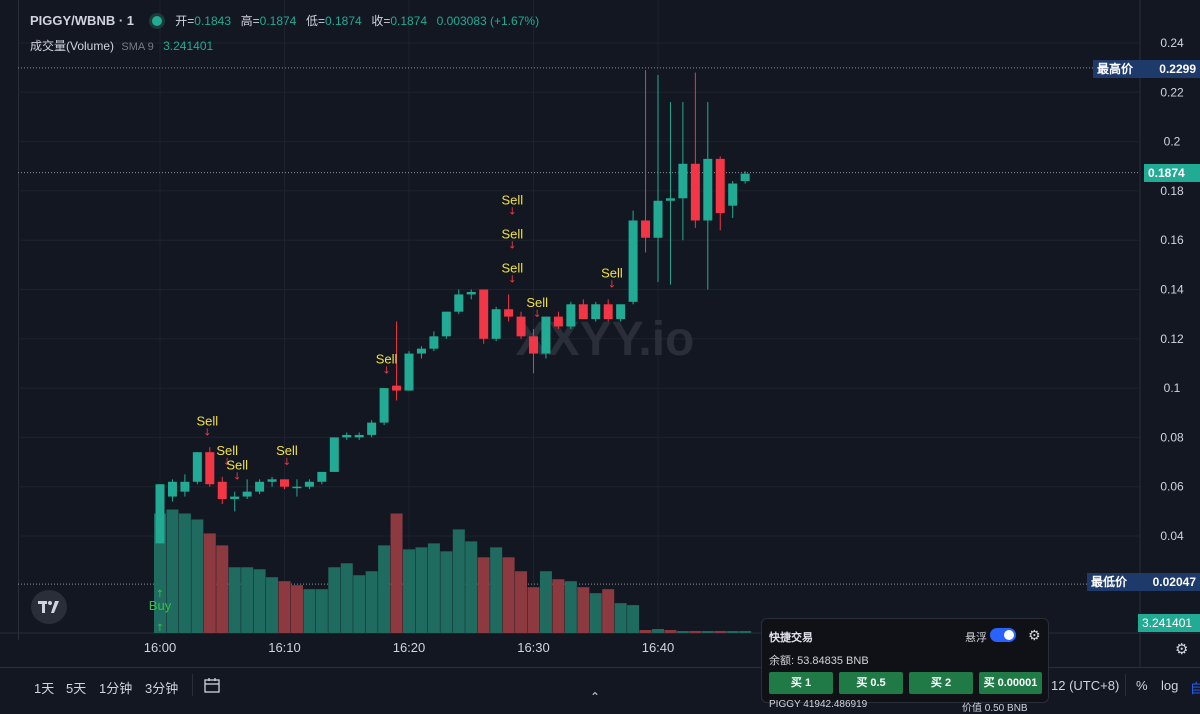  I want to click on holding-text: PIGGY 41942.486919, so click(818, 704).